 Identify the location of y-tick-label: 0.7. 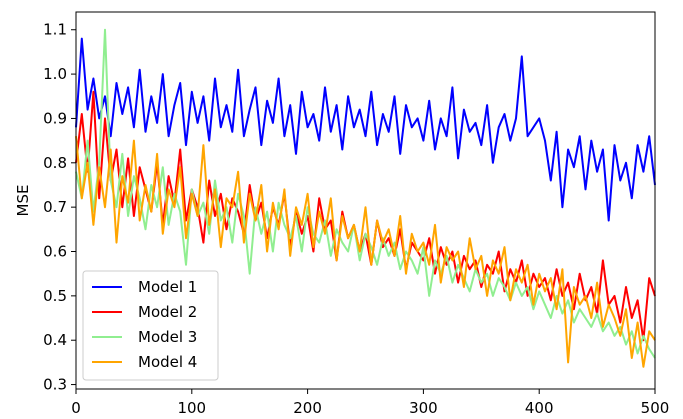
(55, 207).